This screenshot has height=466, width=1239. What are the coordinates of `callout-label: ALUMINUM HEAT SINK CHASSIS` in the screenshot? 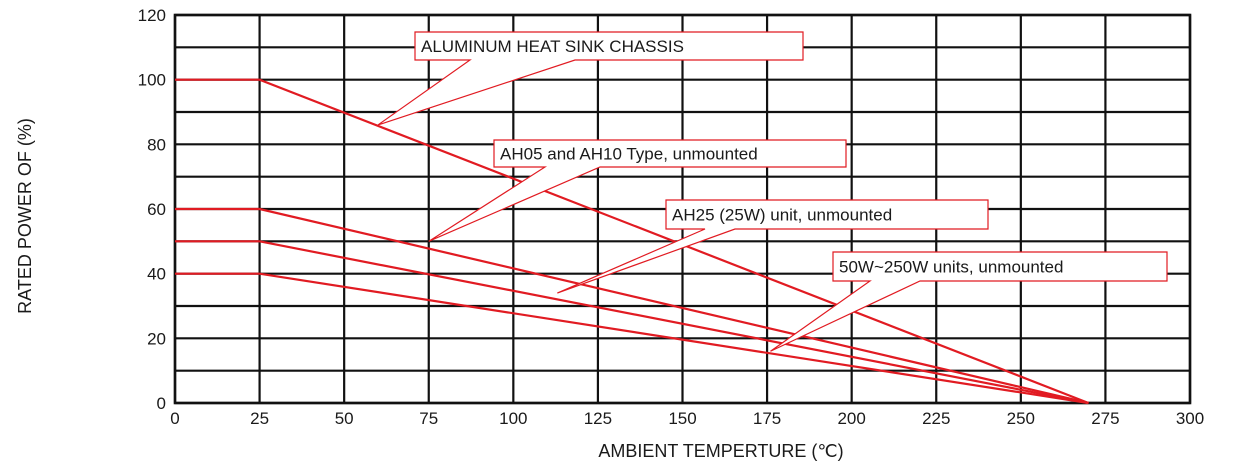 It's located at (552, 46).